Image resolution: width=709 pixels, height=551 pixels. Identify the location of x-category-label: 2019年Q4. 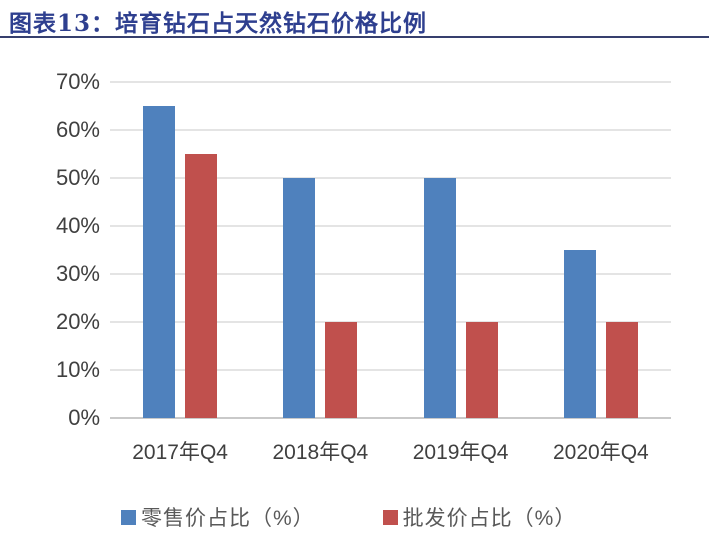
(460, 452).